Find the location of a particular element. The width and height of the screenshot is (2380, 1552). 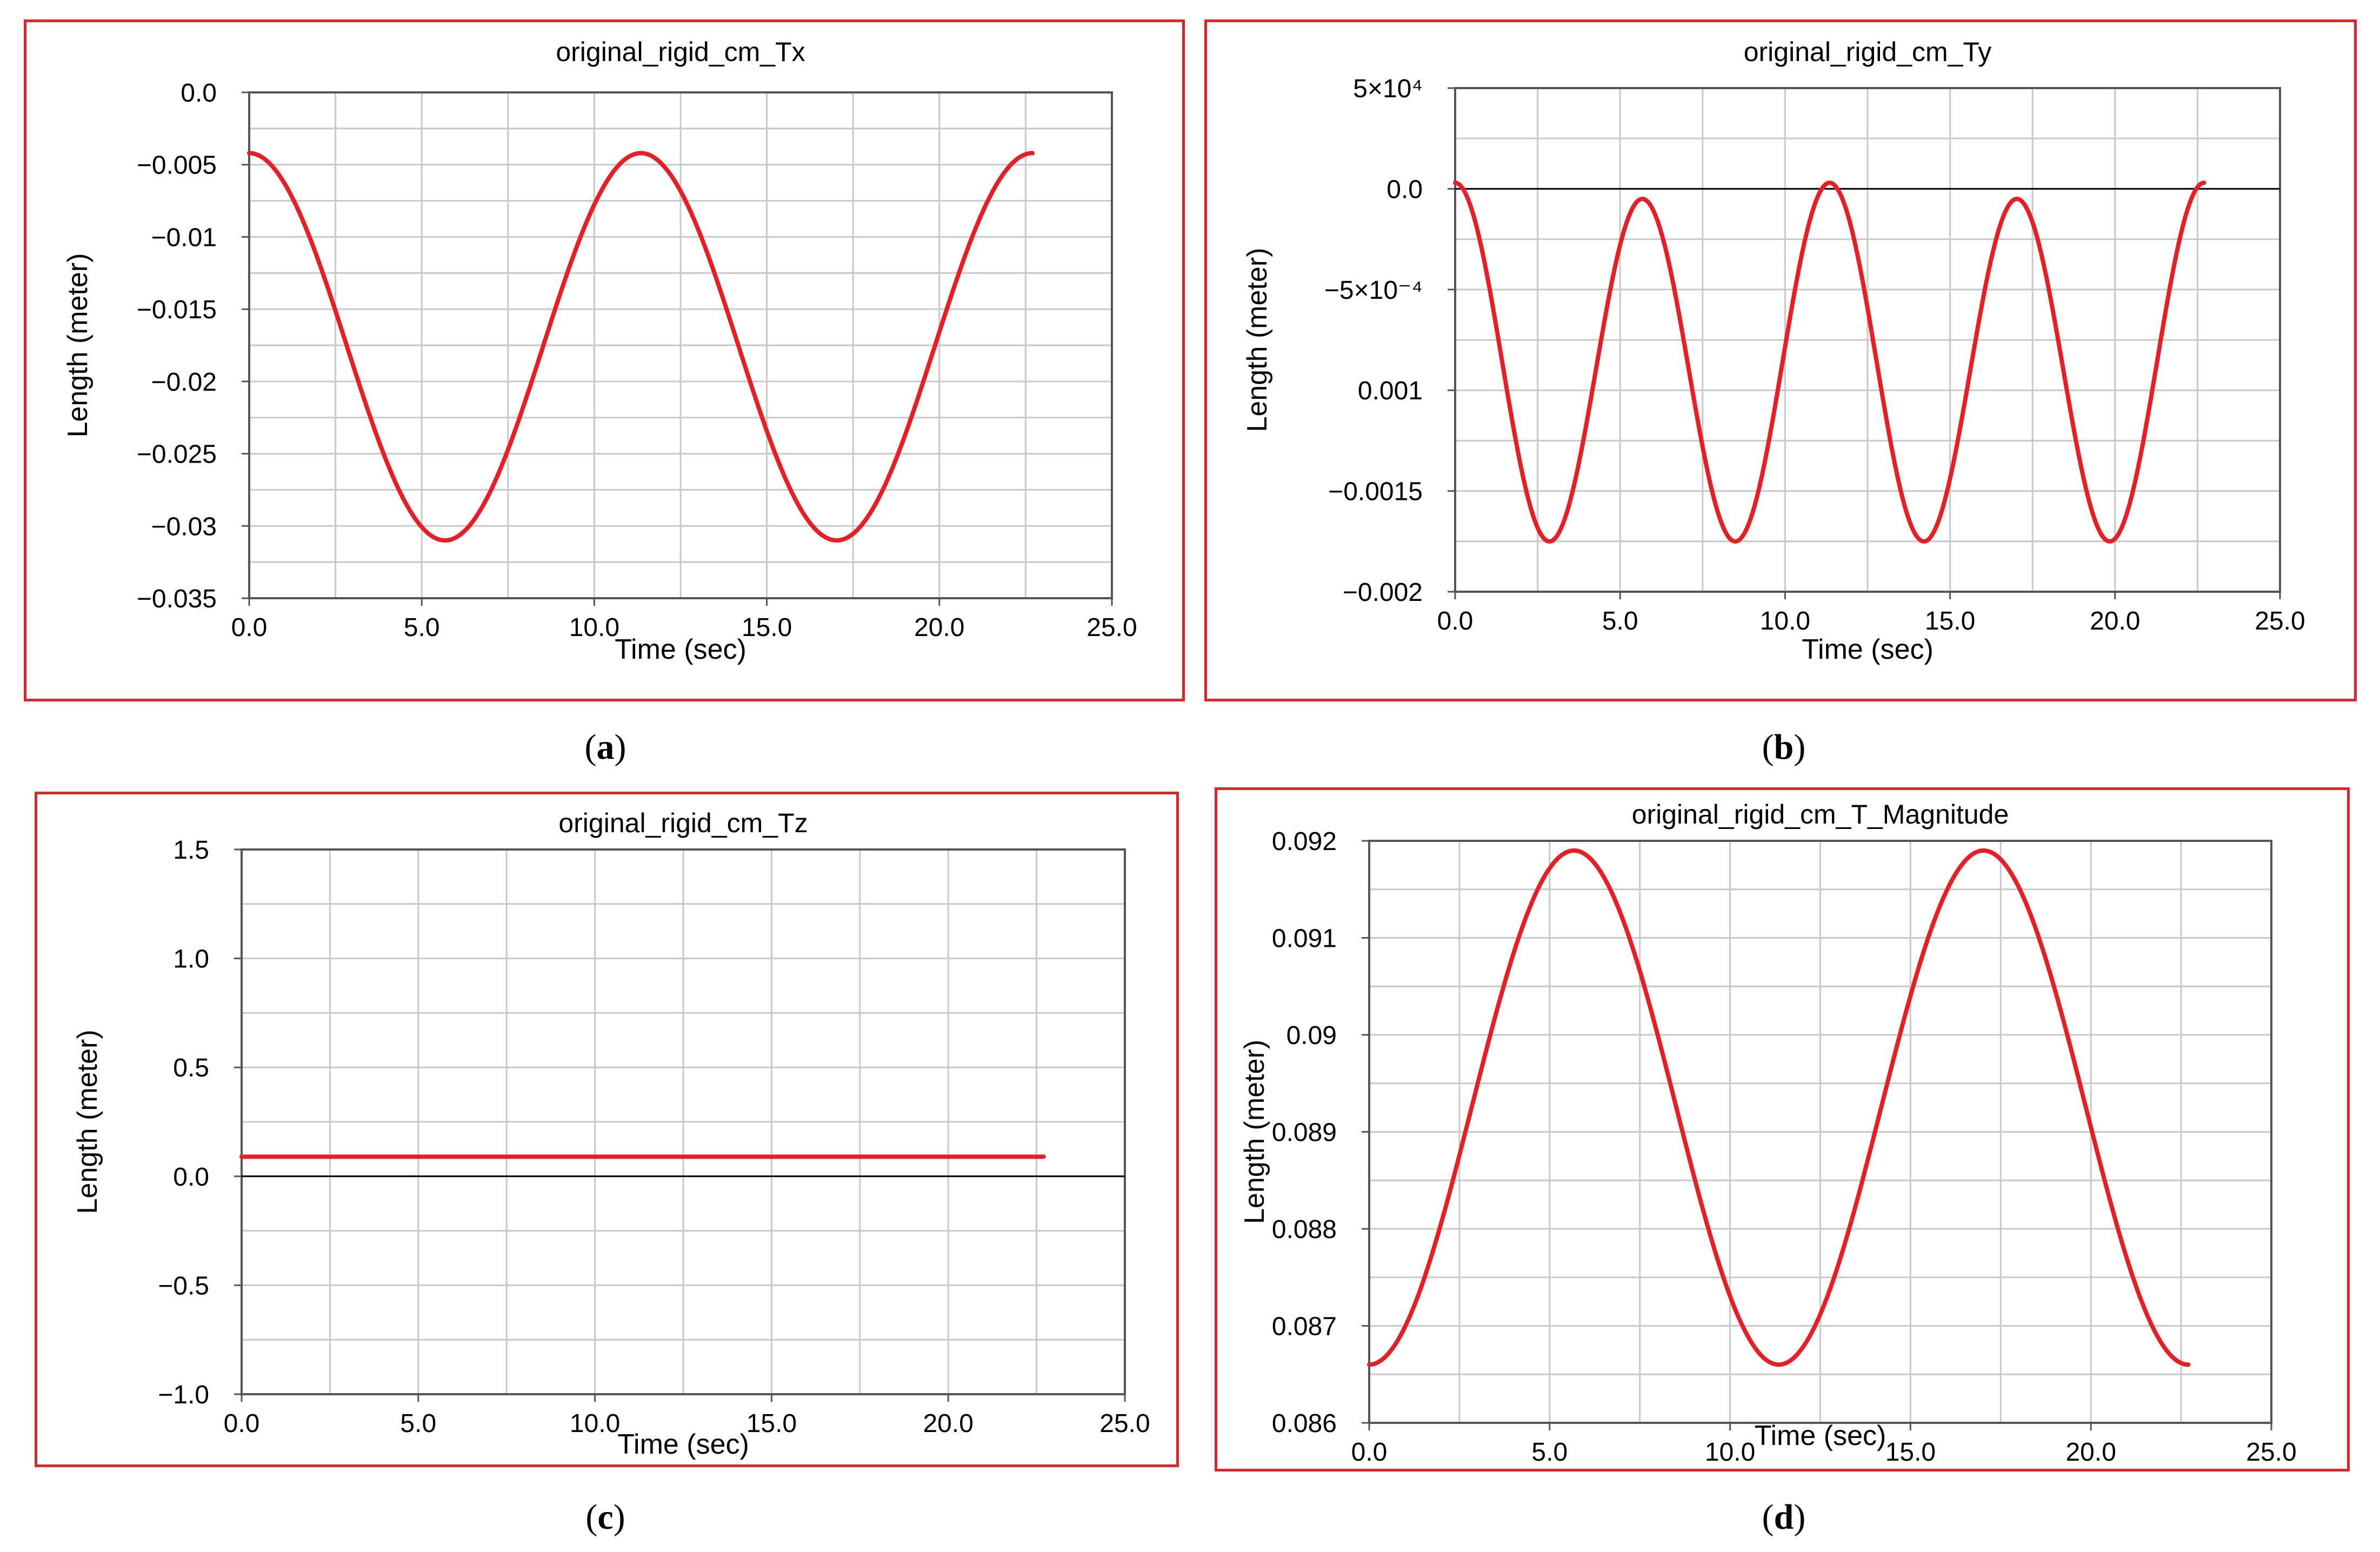

y-tick-label: −0.0015 is located at coordinates (1376, 492).